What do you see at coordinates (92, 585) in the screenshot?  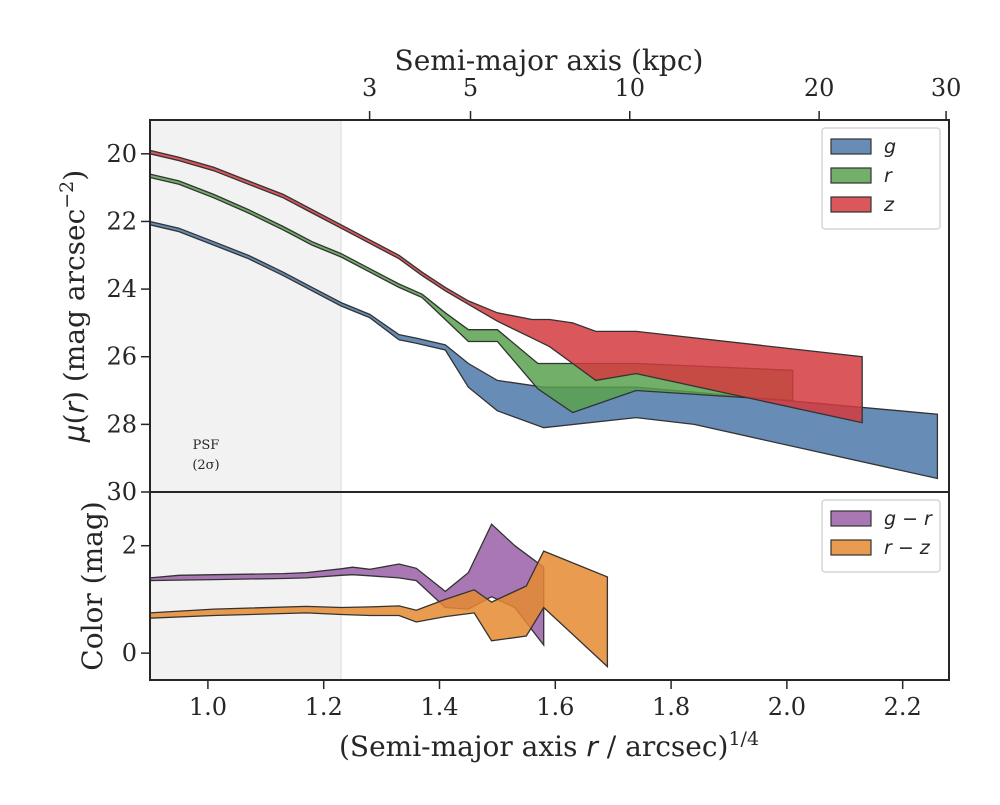 I see `color-y-axis-label: Color (mag)` at bounding box center [92, 585].